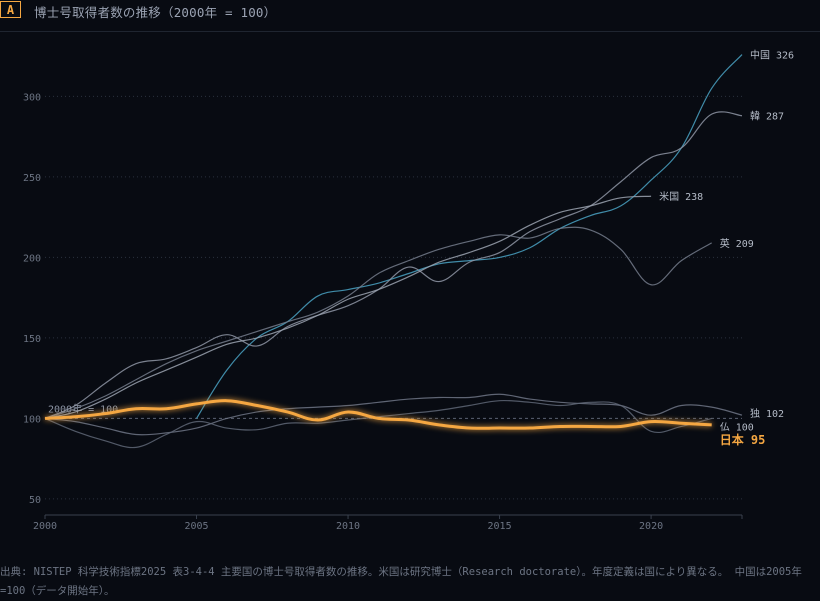  I want to click on y-tick-label: 250, so click(32, 178).